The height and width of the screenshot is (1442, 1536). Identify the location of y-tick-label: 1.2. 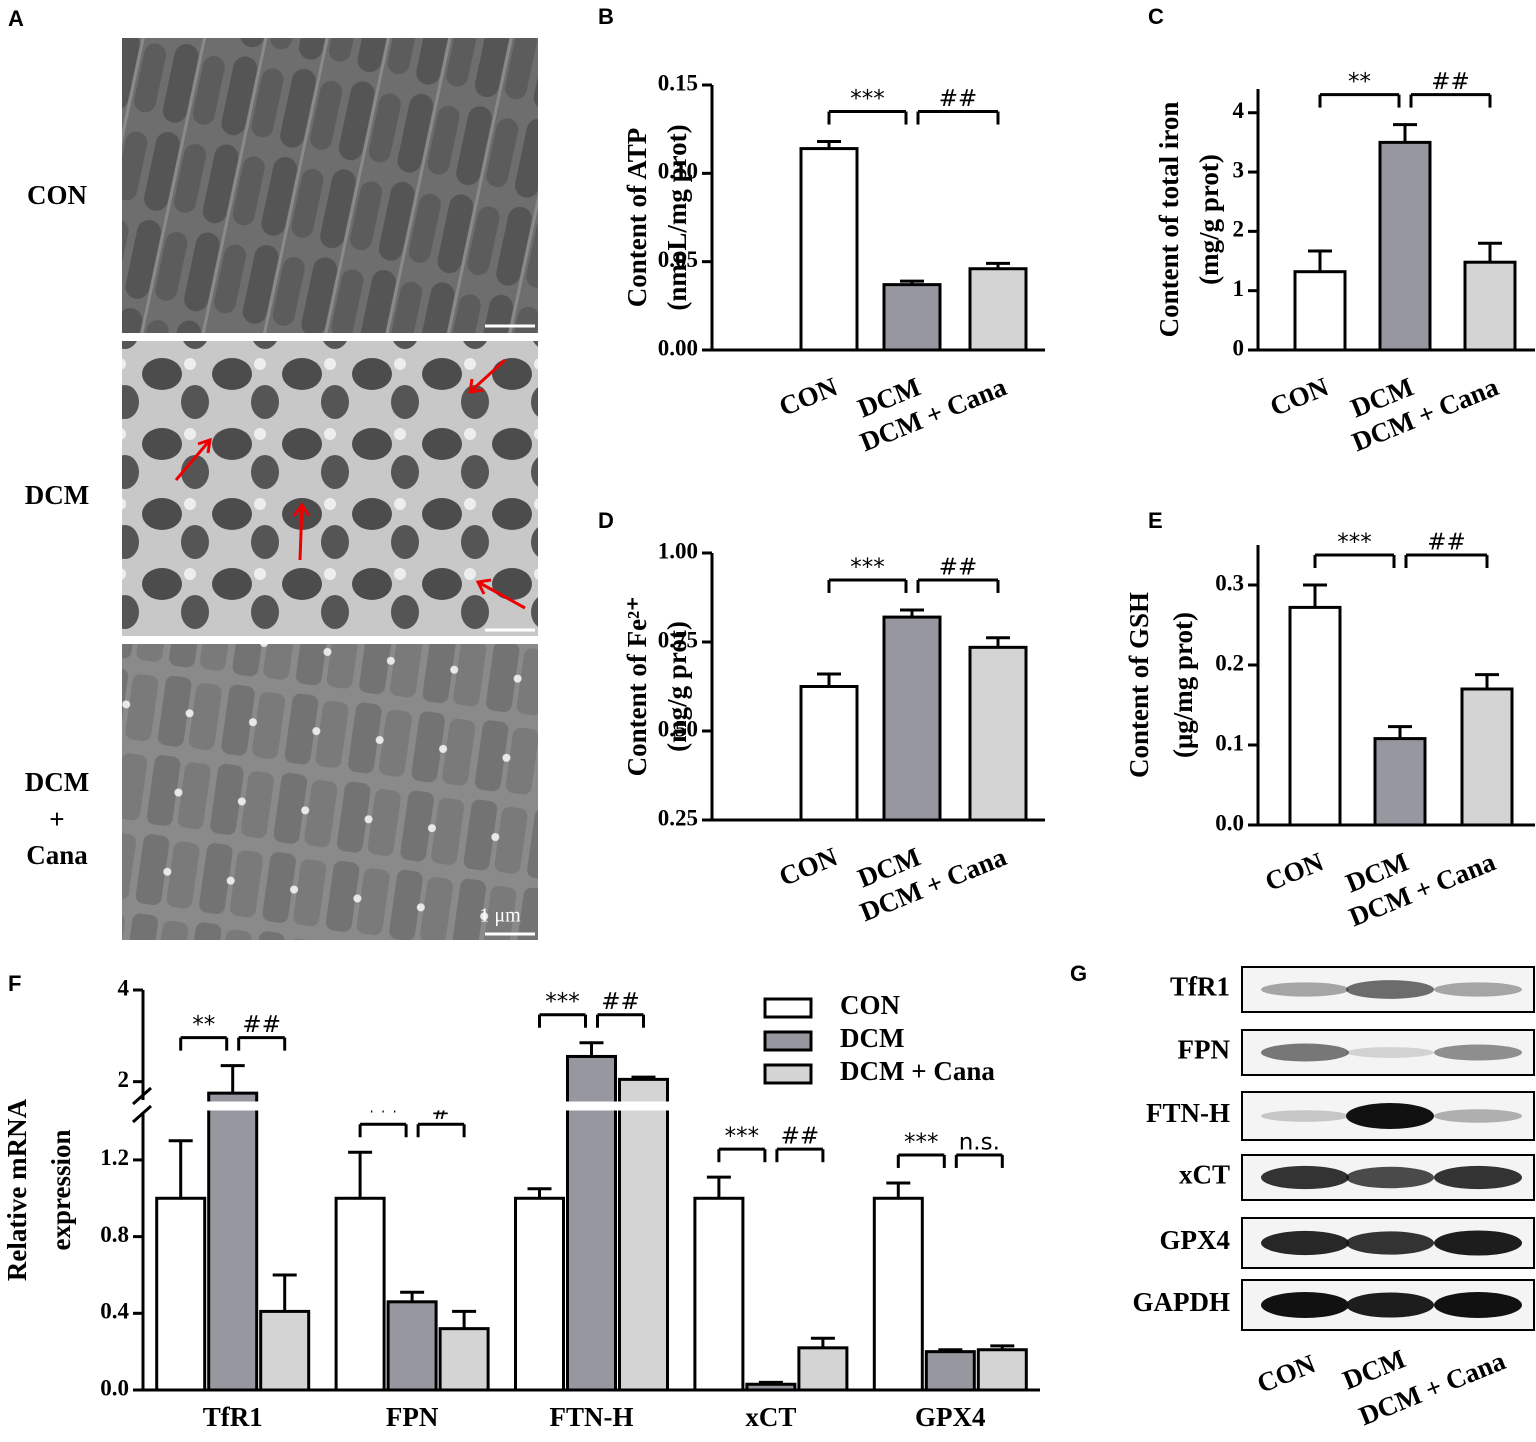
(114, 1157).